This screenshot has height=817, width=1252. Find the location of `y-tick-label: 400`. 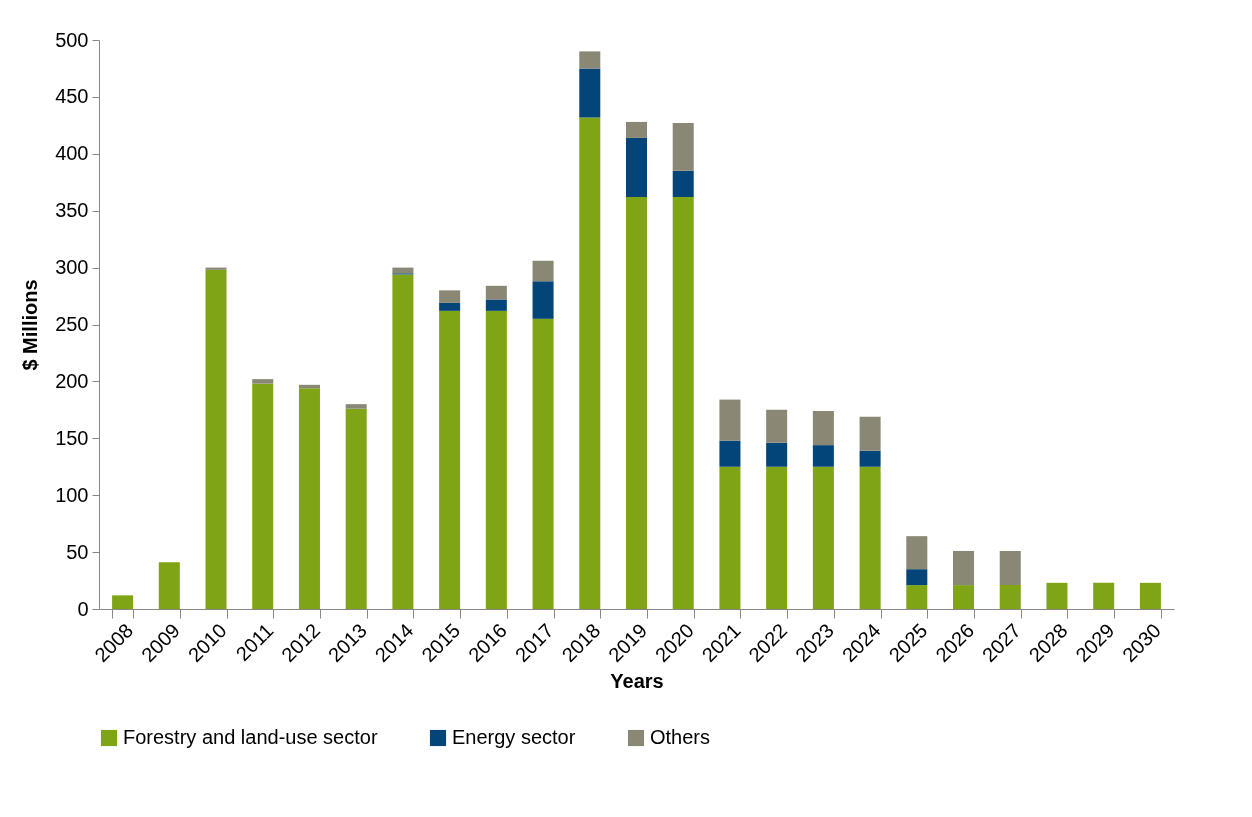

y-tick-label: 400 is located at coordinates (72, 153).